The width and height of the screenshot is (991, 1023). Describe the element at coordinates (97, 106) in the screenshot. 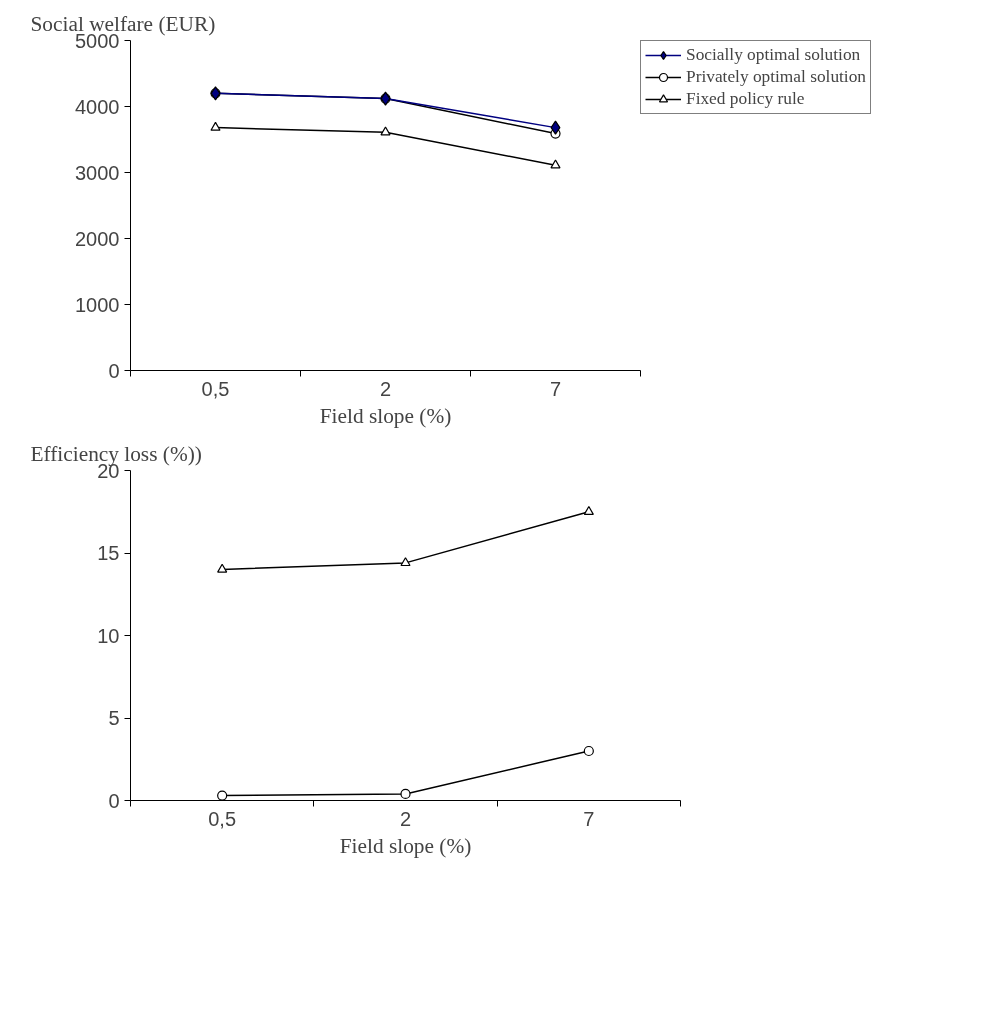

I see `y-tick-label: 4000` at that location.